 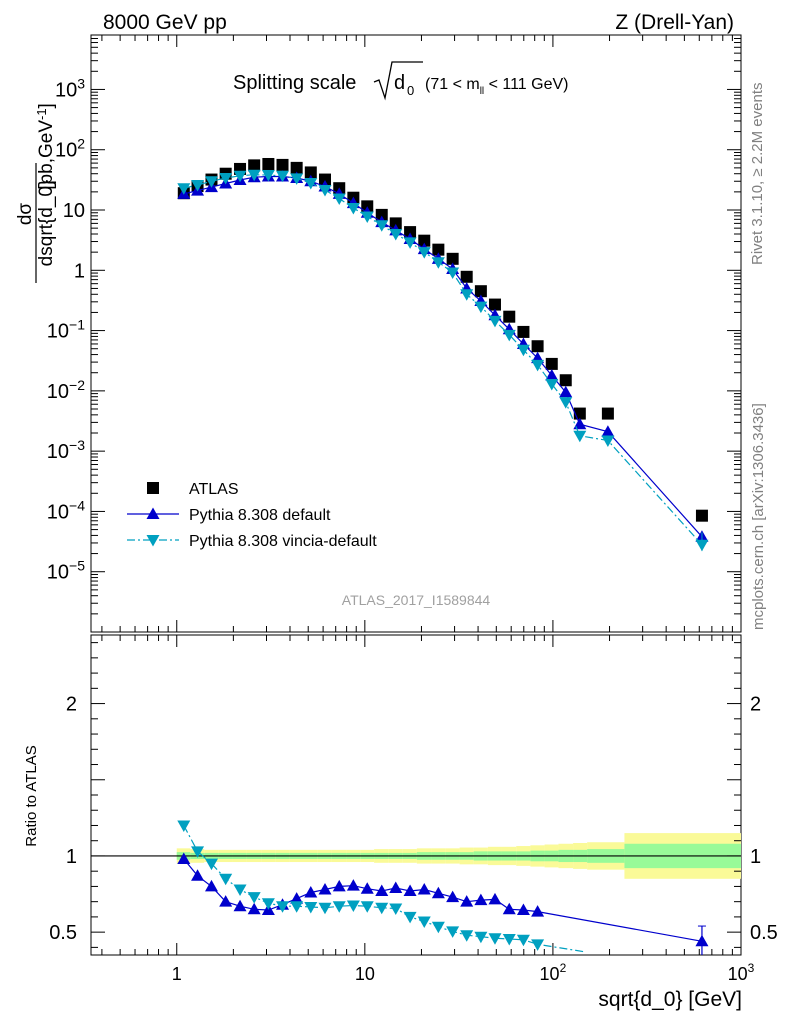 I want to click on ratio-y-tick-label-right: 1, so click(x=755, y=857).